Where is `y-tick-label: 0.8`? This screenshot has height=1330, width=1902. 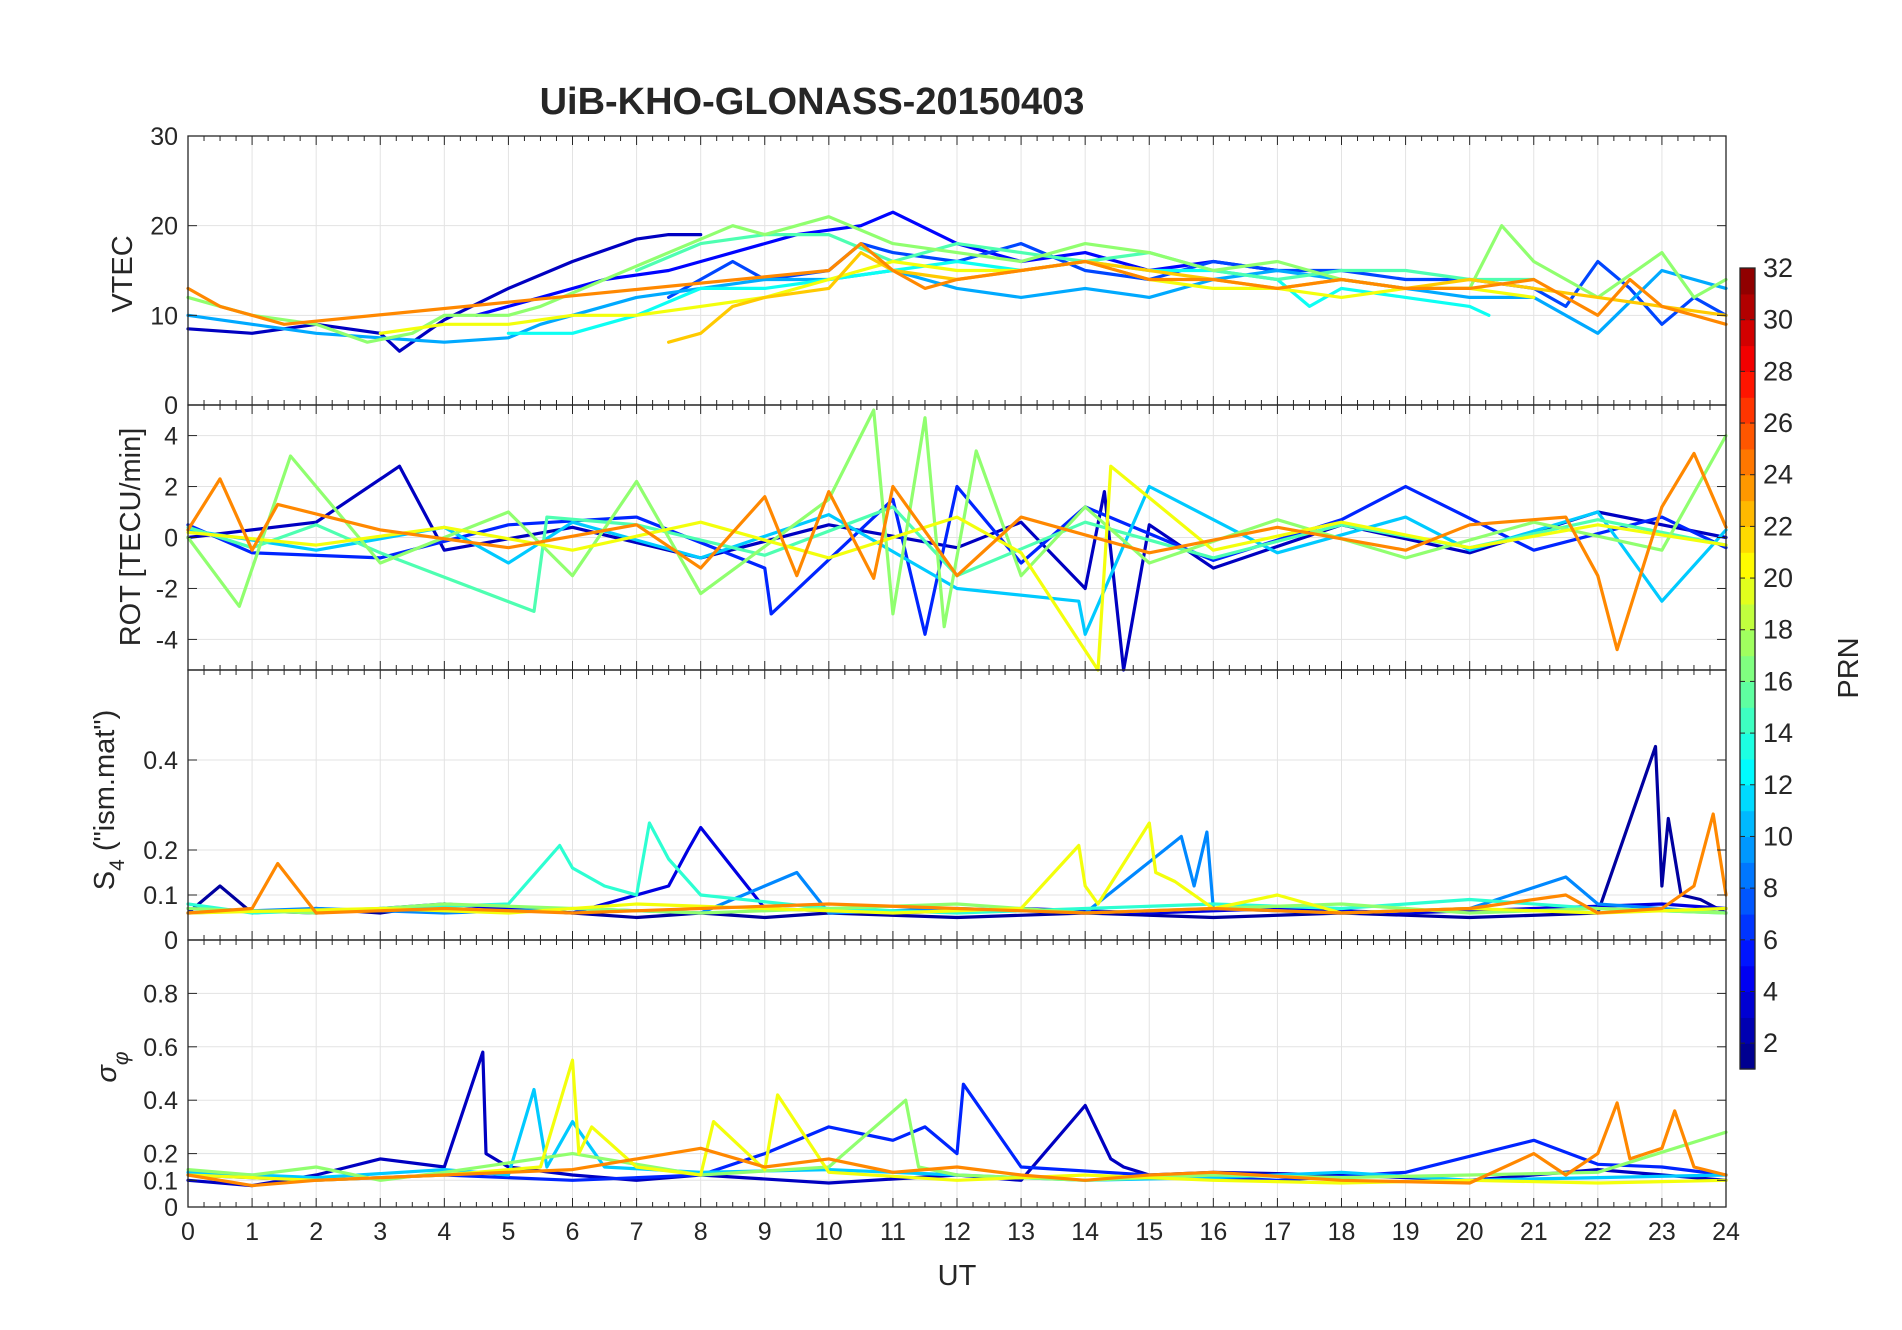
y-tick-label: 0.8 is located at coordinates (160, 994).